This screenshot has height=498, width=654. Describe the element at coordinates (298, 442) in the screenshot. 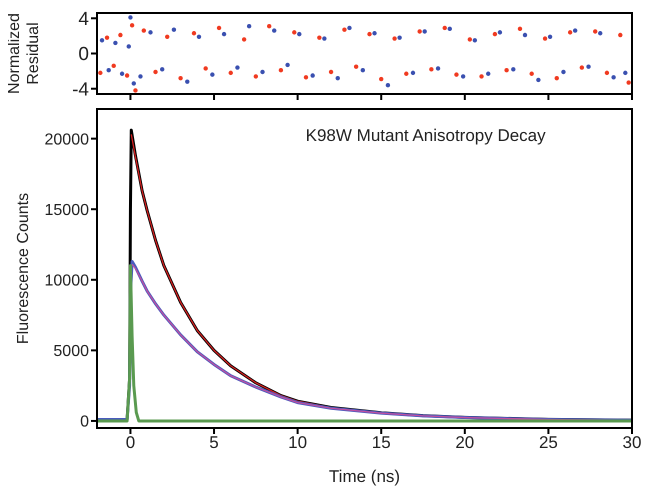

I see `x-tick-label: 10` at that location.